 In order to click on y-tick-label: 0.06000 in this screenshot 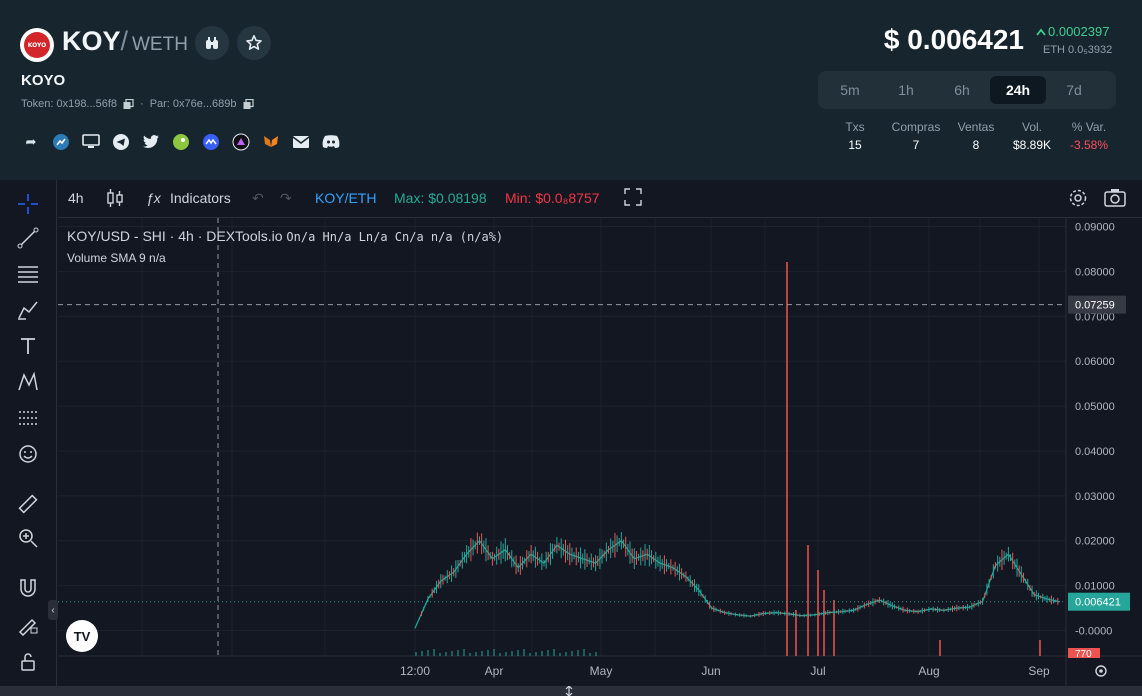, I will do `click(1095, 362)`.